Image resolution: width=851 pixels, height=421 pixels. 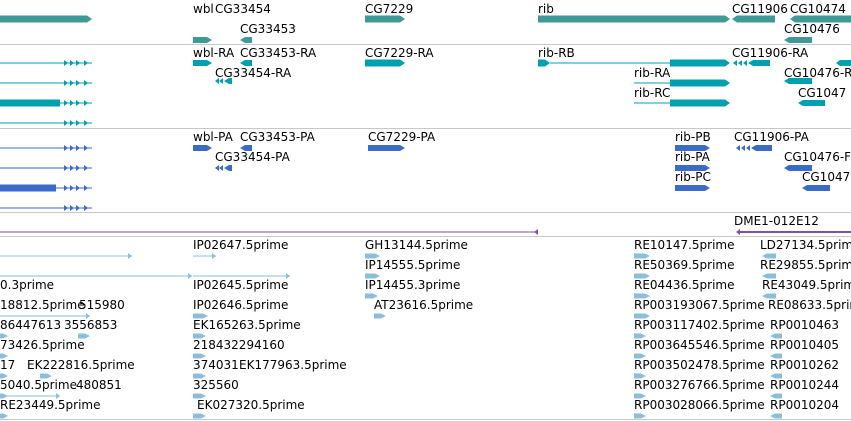 What do you see at coordinates (693, 137) in the screenshot?
I see `protein-label-rib-pb: rib-PB` at bounding box center [693, 137].